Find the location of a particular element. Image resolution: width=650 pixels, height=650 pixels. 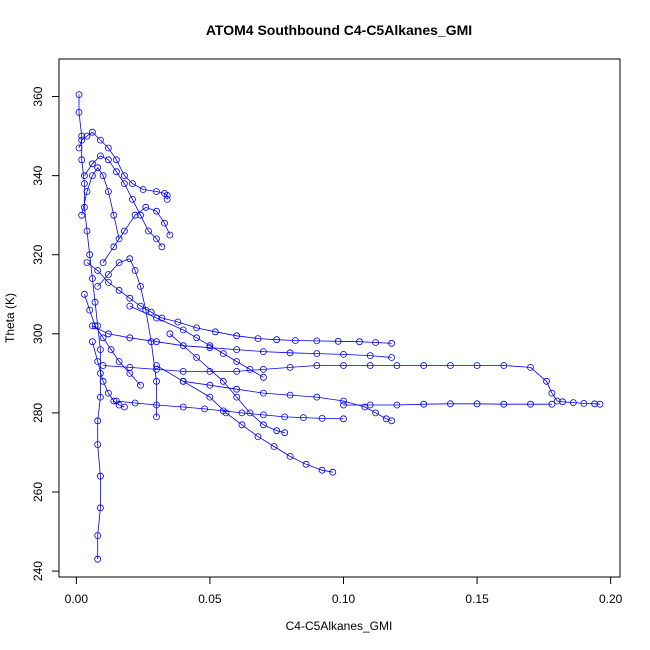

x-tick-label: 0.05 is located at coordinates (210, 599).